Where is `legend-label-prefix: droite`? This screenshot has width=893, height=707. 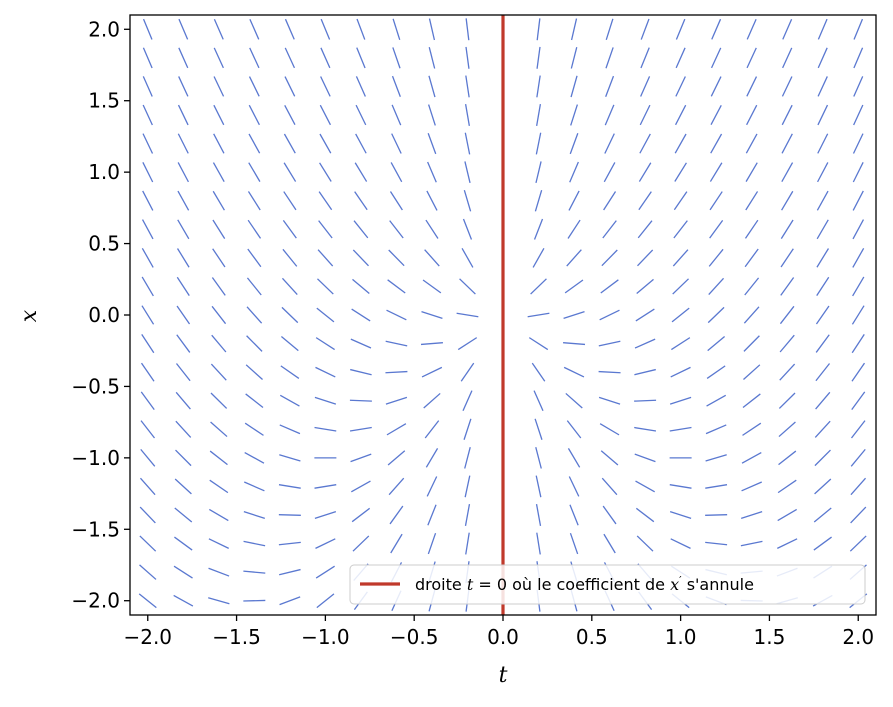 legend-label-prefix: droite is located at coordinates (441, 584).